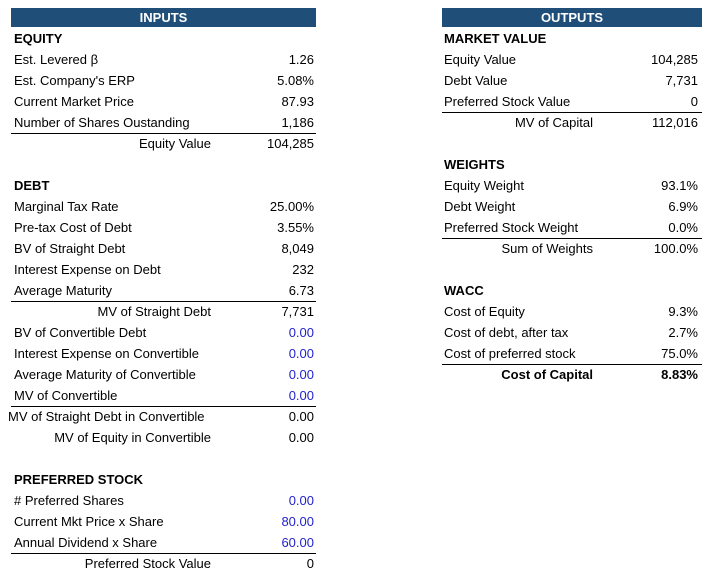 Image resolution: width=719 pixels, height=583 pixels. Describe the element at coordinates (297, 248) in the screenshot. I see `bv-straight-debt-cell: 8,049` at that location.